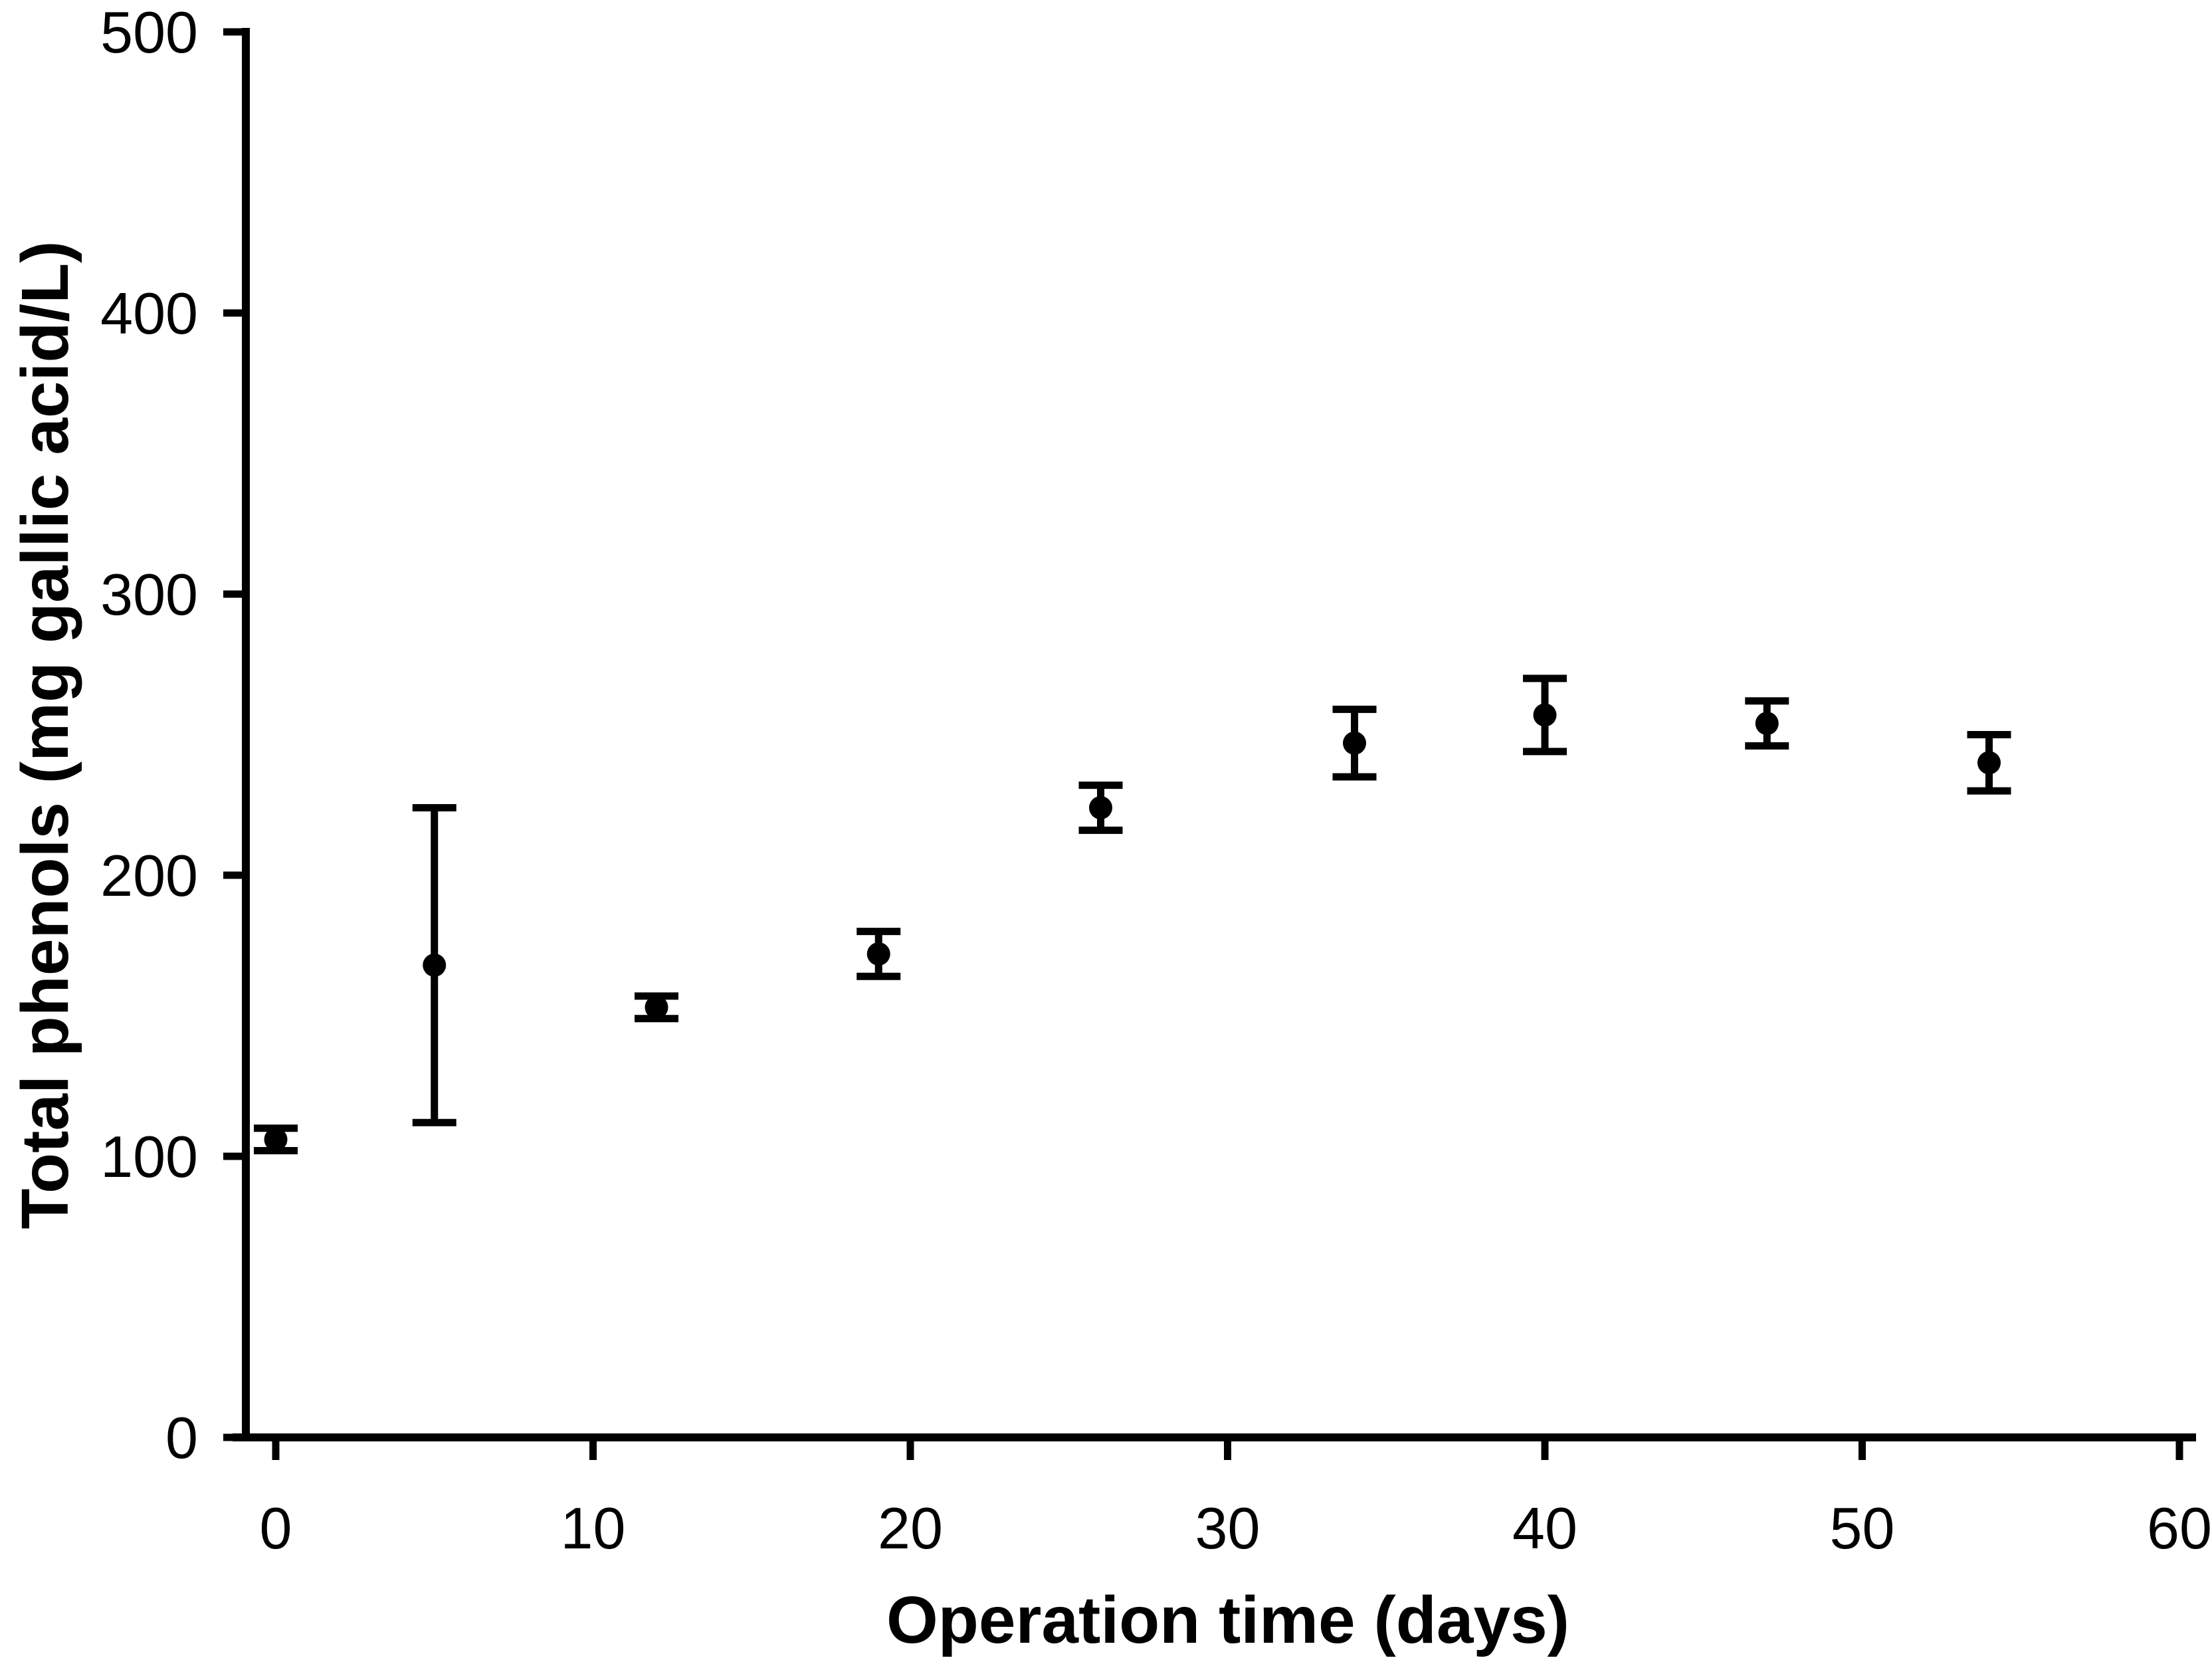 The height and width of the screenshot is (1670, 2212). What do you see at coordinates (2179, 1528) in the screenshot?
I see `x-tick-label: 60` at bounding box center [2179, 1528].